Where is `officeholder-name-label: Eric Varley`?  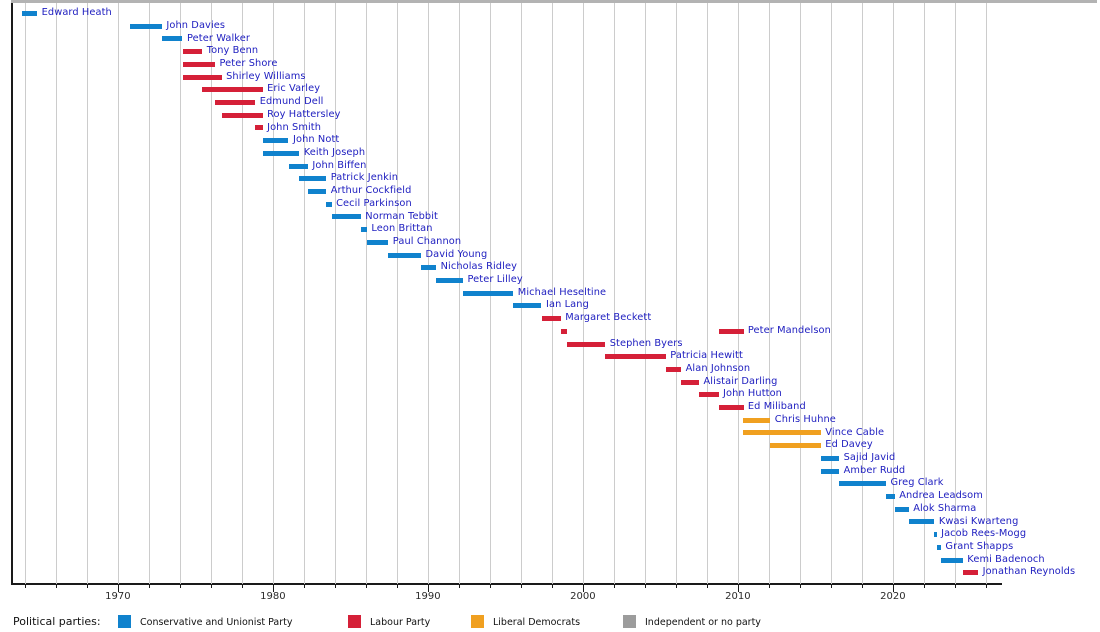
officeholder-name-label: Eric Varley is located at coordinates (294, 89).